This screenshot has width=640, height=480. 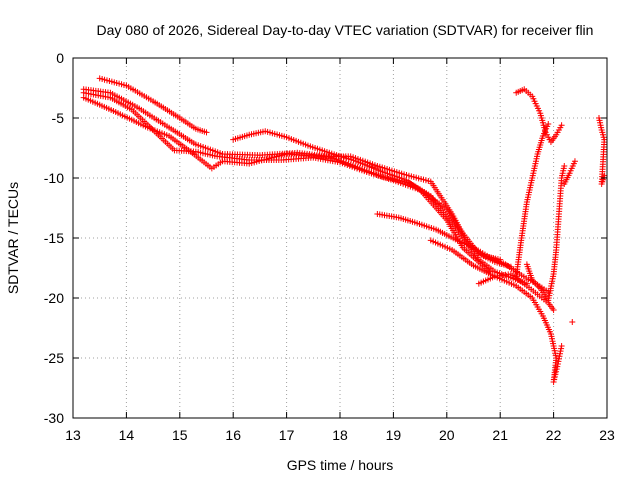 I want to click on y-tick-label: -5, so click(x=58, y=118).